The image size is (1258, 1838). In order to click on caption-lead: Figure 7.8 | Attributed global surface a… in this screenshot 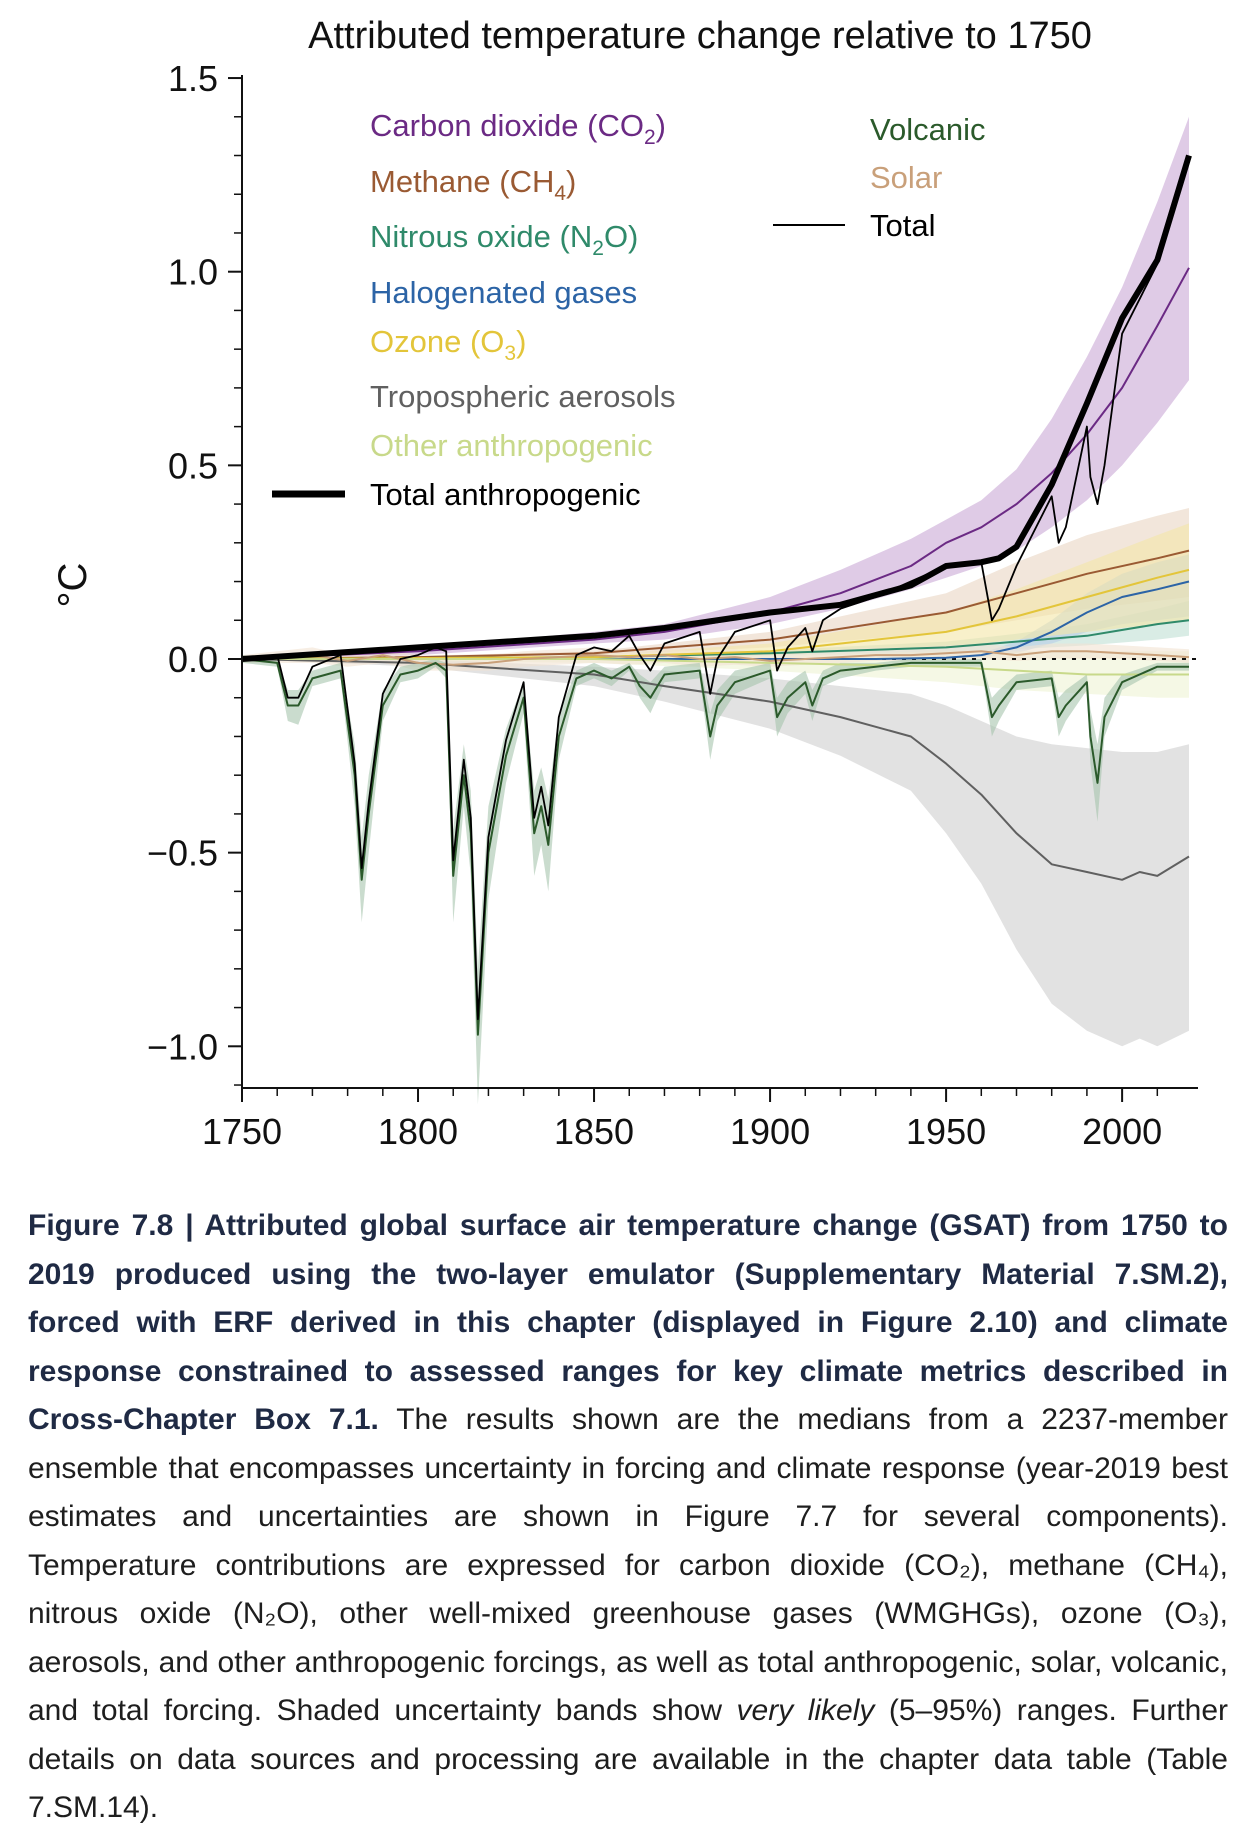, I will do `click(628, 1322)`.